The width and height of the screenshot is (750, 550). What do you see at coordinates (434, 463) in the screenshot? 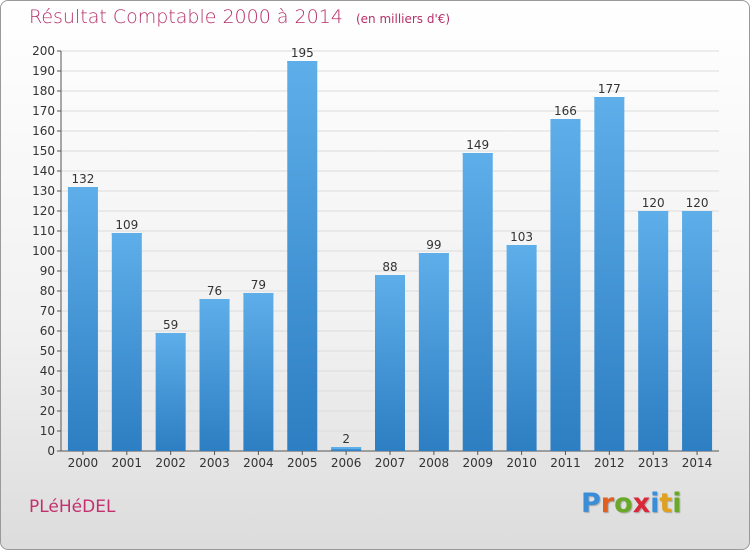
I see `x-tick-label: 2008` at bounding box center [434, 463].